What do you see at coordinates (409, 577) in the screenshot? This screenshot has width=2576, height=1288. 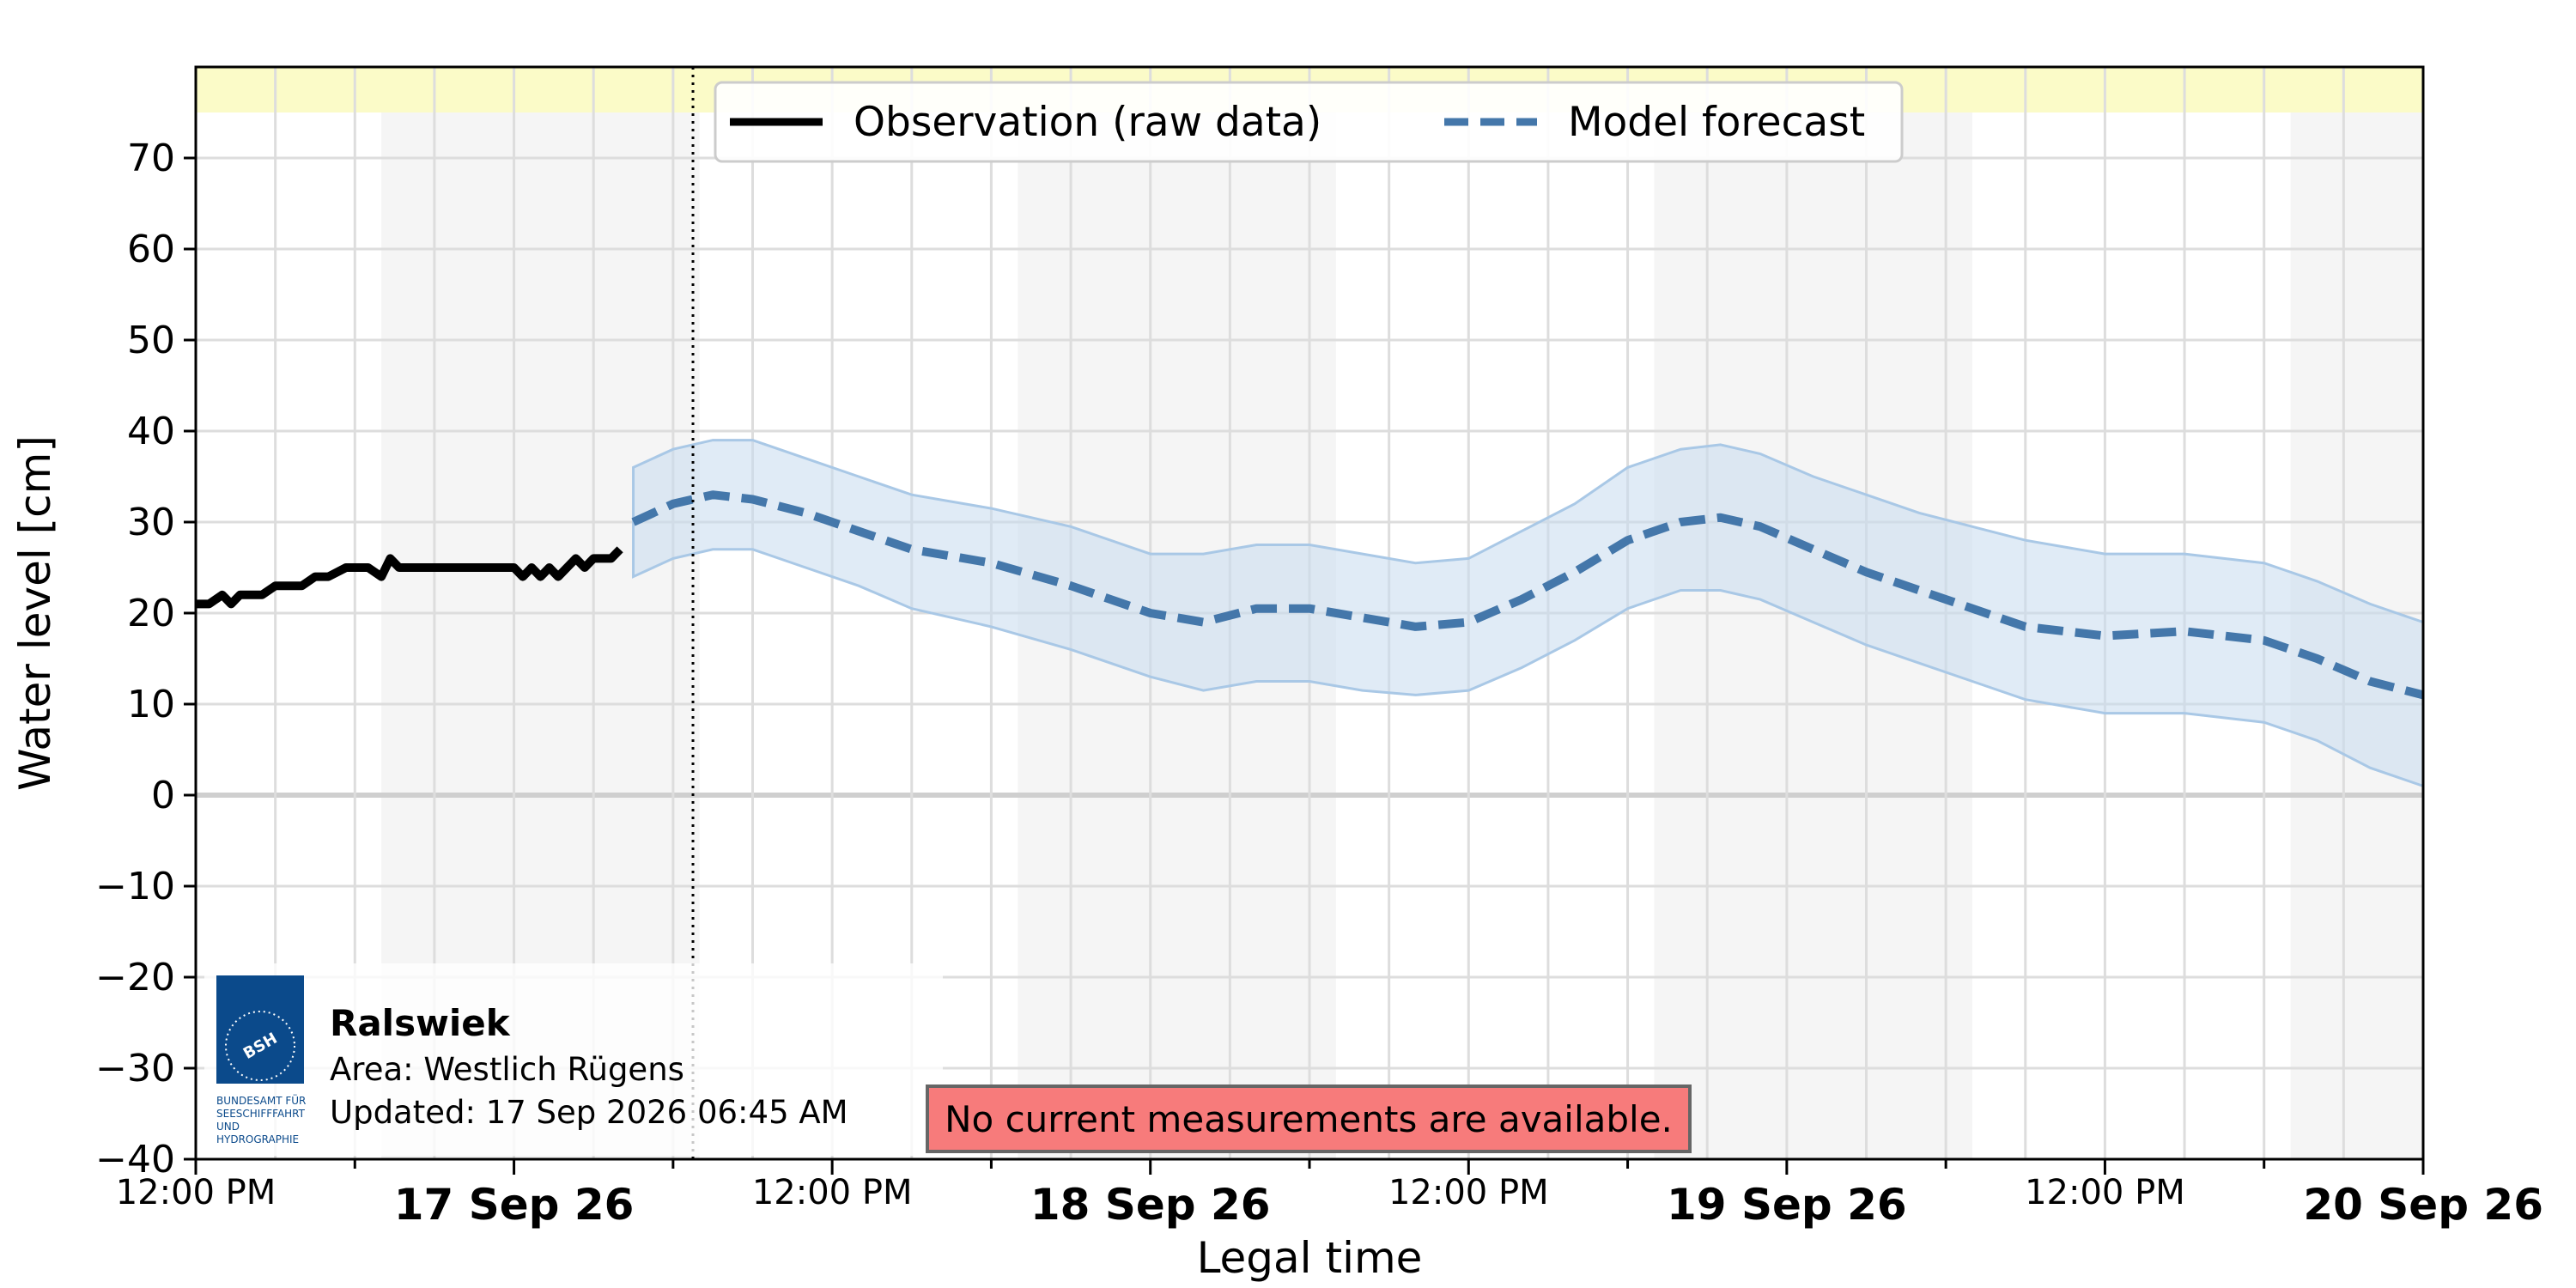 I see `observation-line` at bounding box center [409, 577].